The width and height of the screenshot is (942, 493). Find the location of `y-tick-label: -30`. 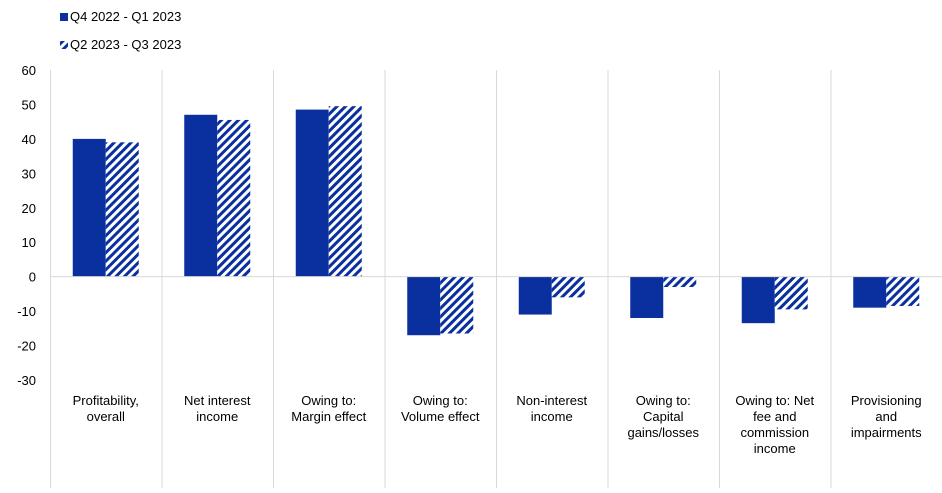

y-tick-label: -30 is located at coordinates (26, 380).